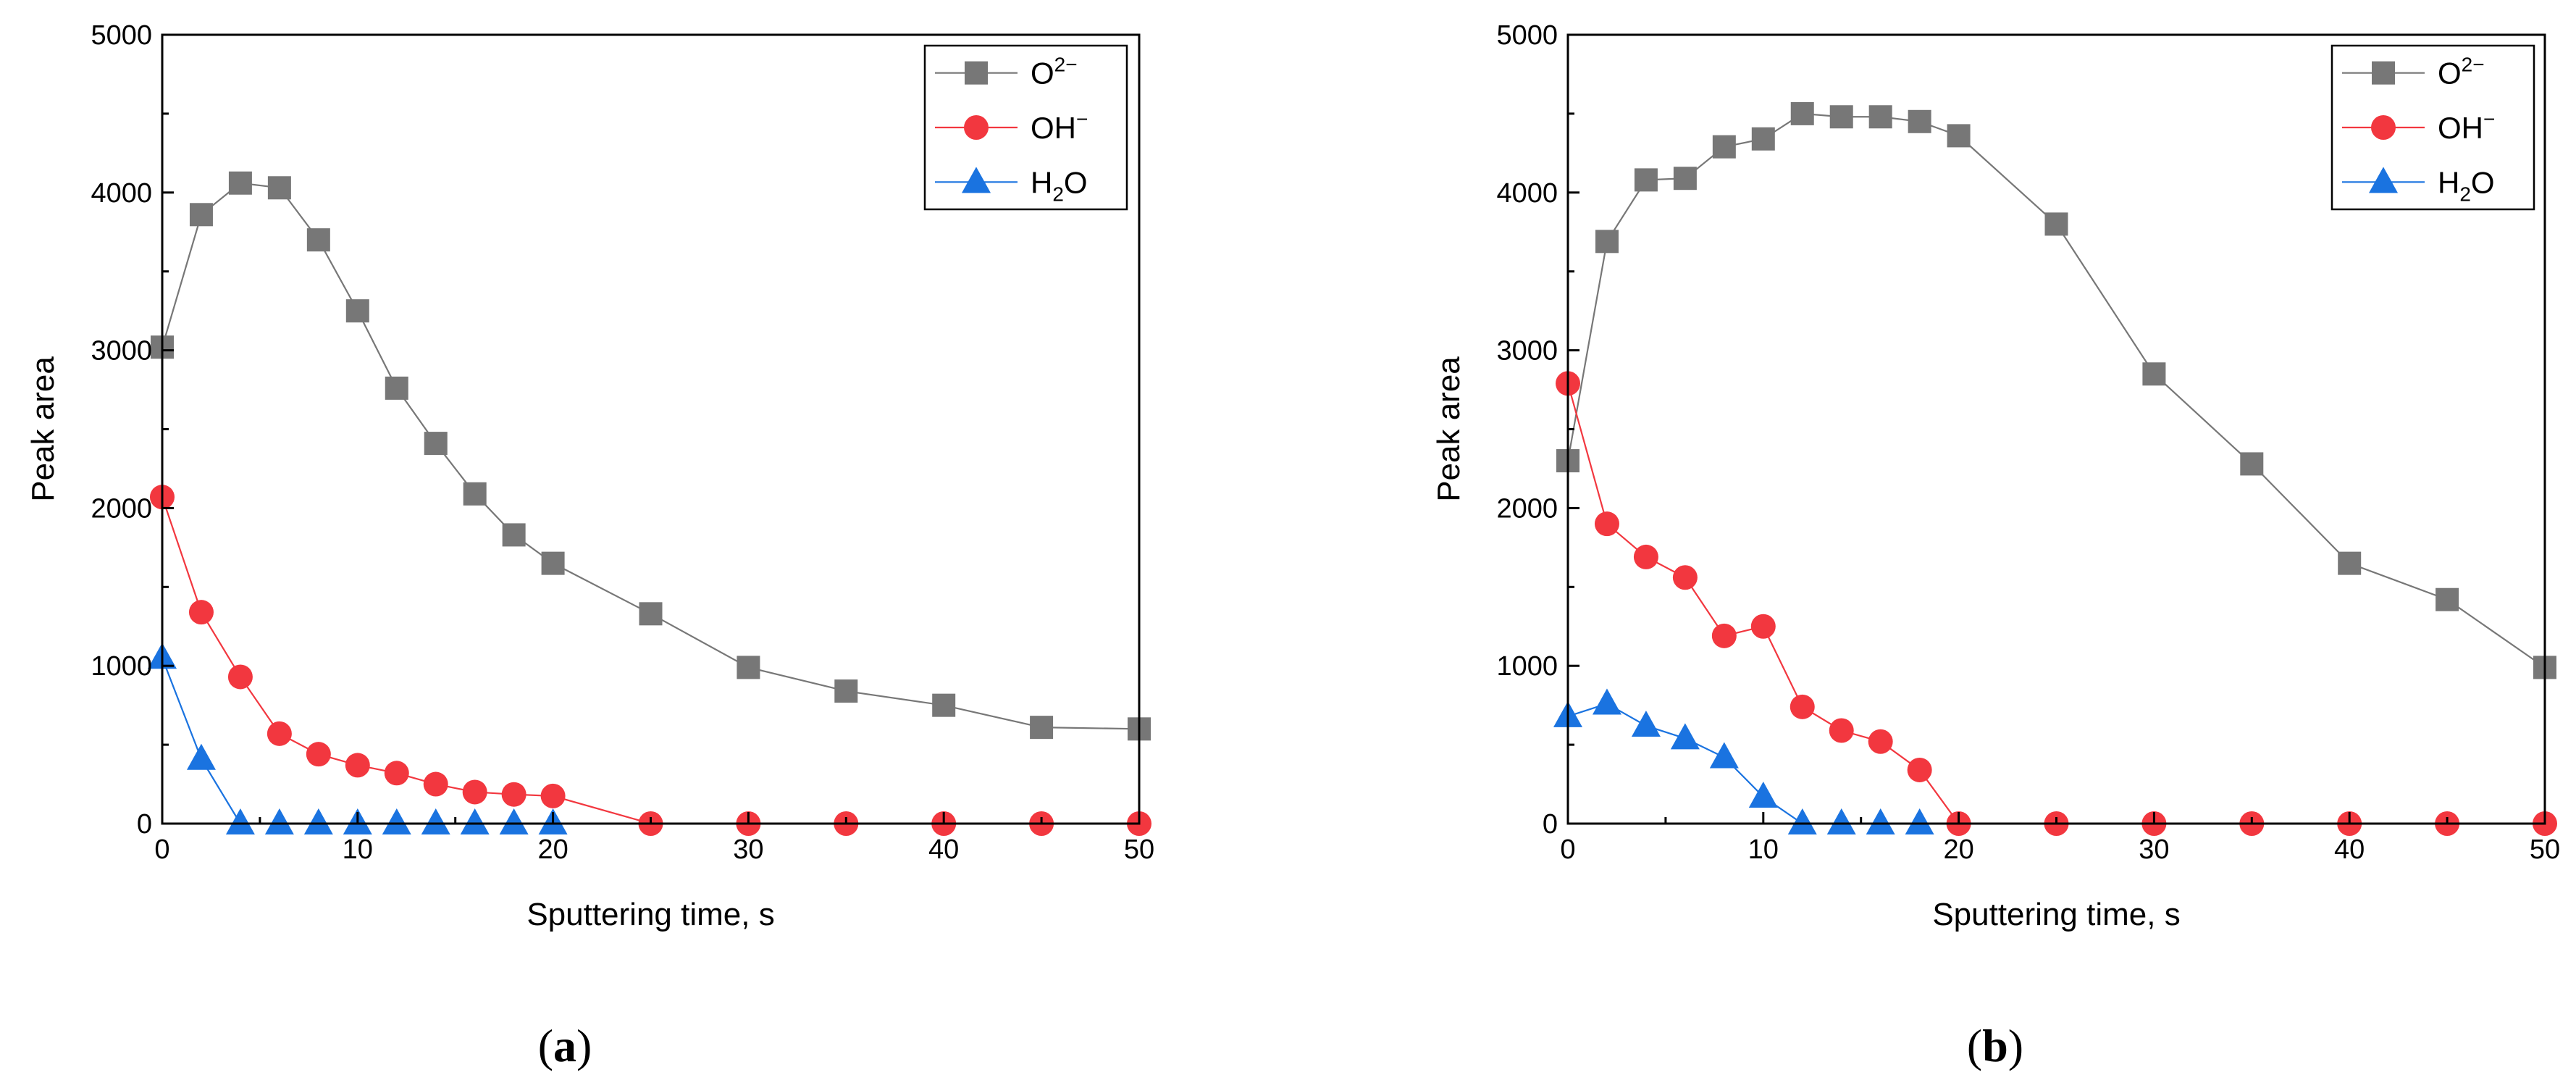 Image resolution: width=2576 pixels, height=1088 pixels. I want to click on legend: O2− OH− H2O, so click(1025, 127).